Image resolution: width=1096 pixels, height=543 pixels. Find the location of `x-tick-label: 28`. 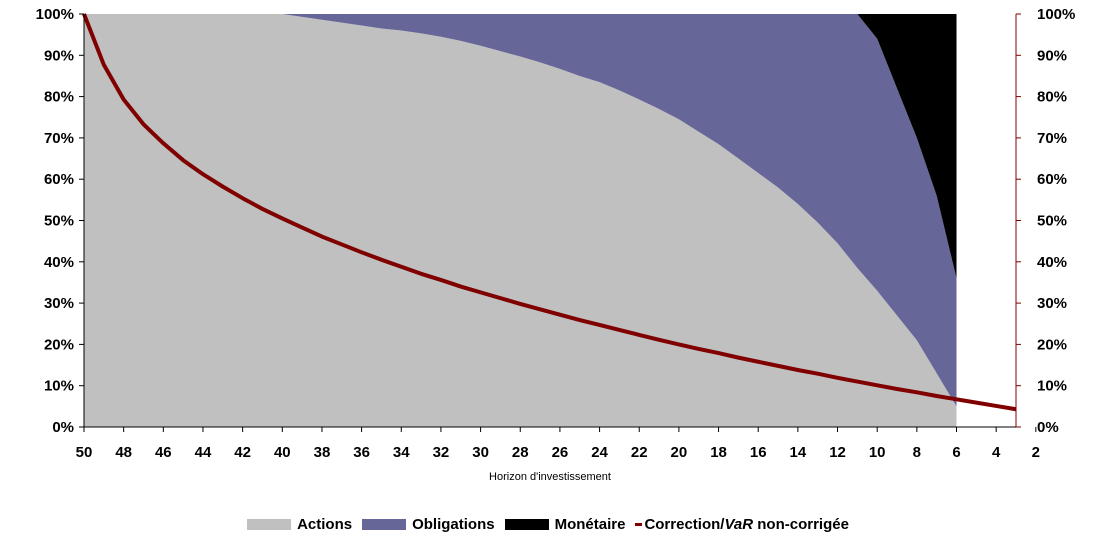

x-tick-label: 28 is located at coordinates (520, 452).